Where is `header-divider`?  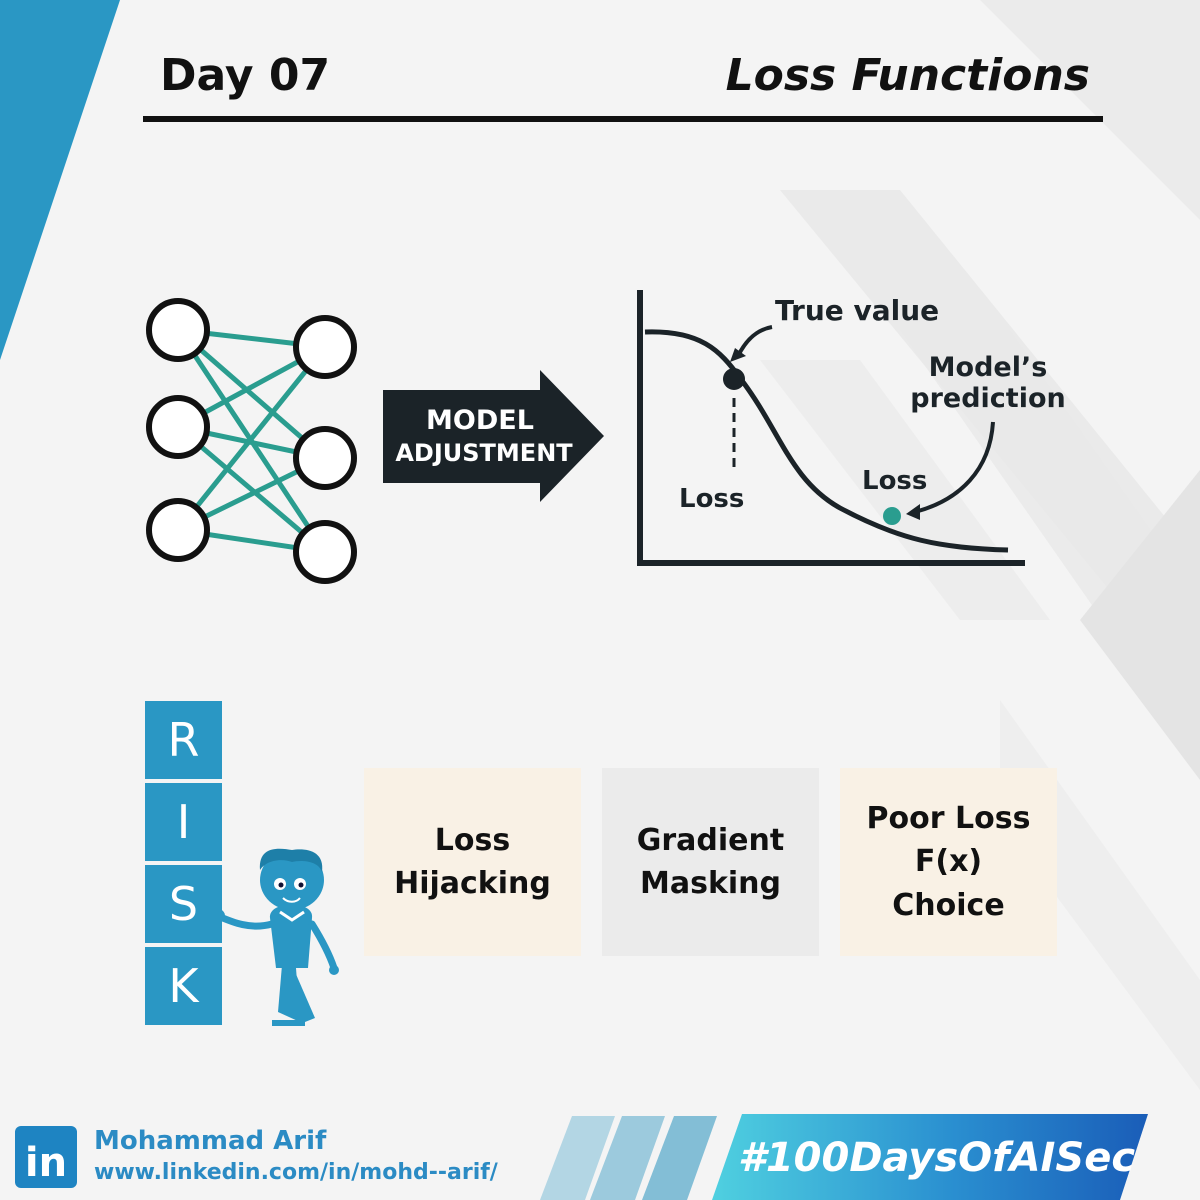 header-divider is located at coordinates (623, 119).